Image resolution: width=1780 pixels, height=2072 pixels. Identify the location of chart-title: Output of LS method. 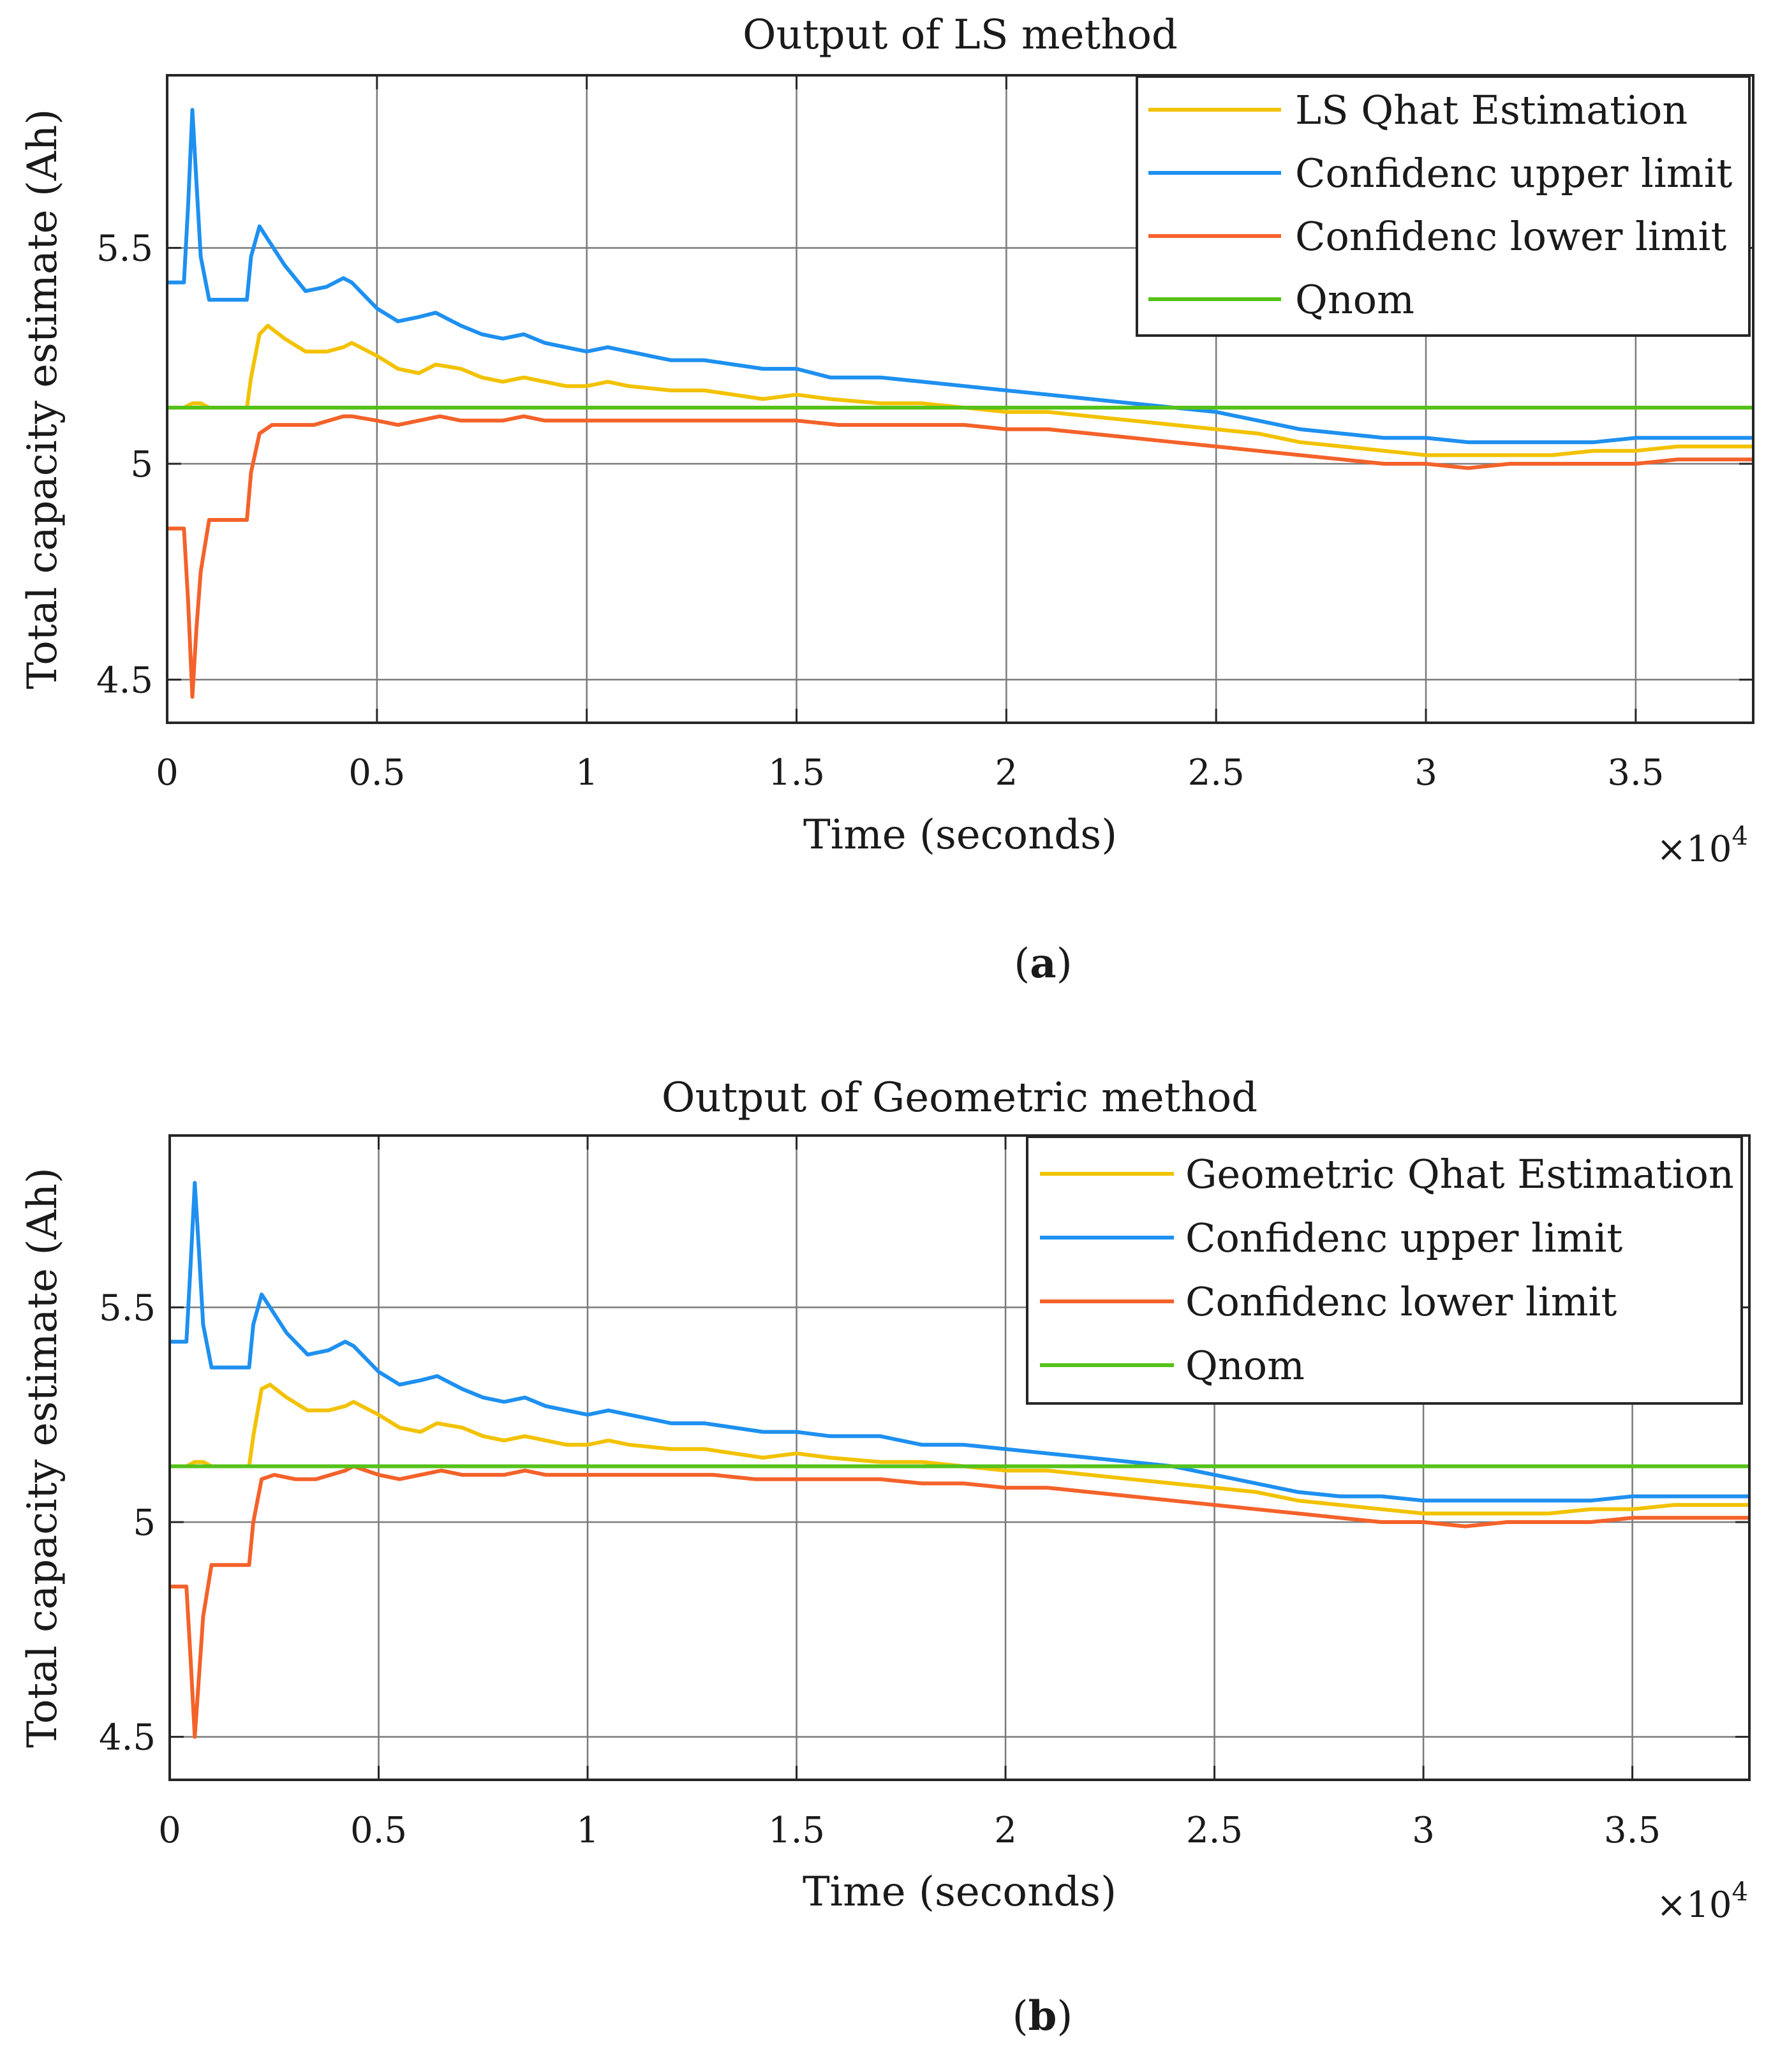
(960, 35).